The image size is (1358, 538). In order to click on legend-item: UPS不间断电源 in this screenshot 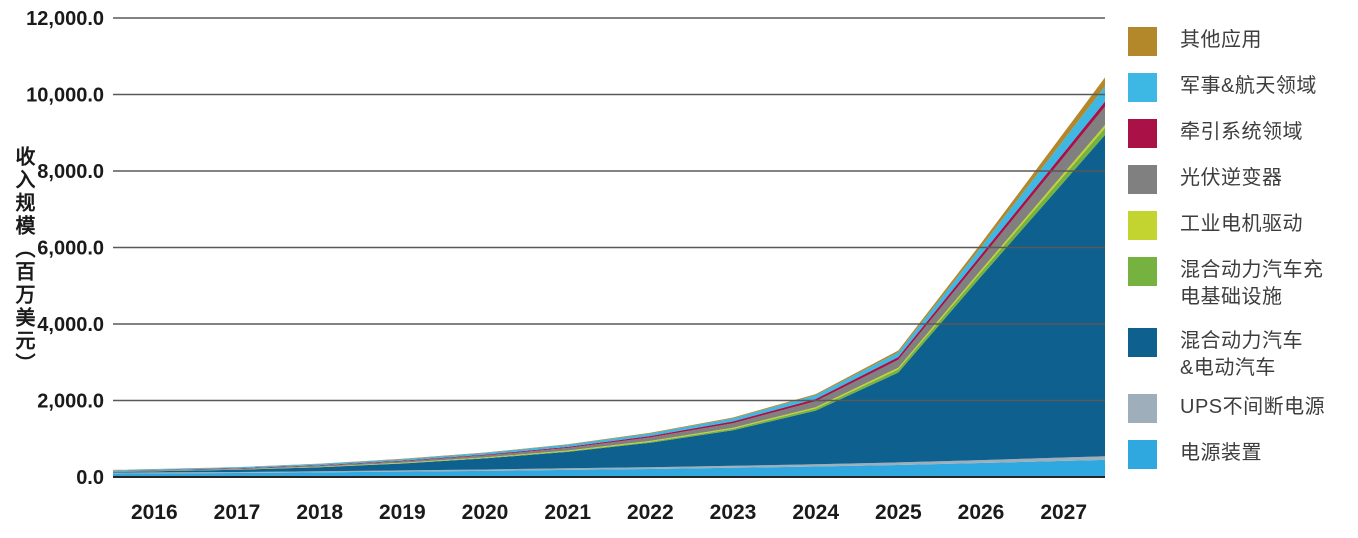, I will do `click(1240, 408)`.